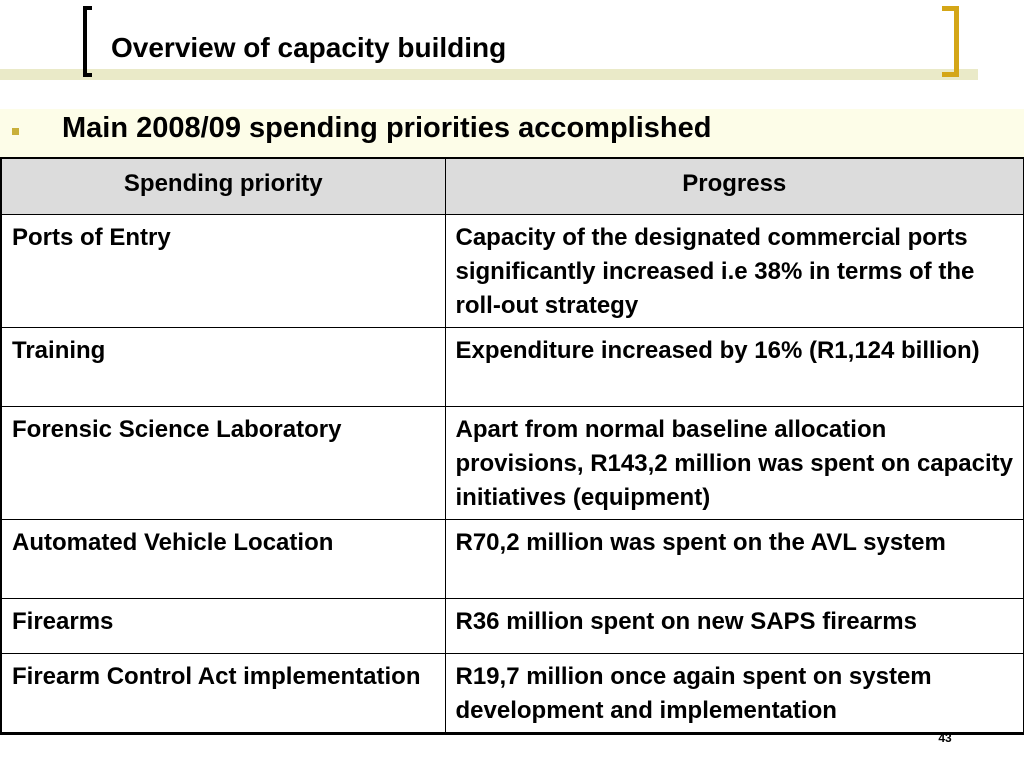 The image size is (1024, 768). What do you see at coordinates (489, 74) in the screenshot?
I see `title-band` at bounding box center [489, 74].